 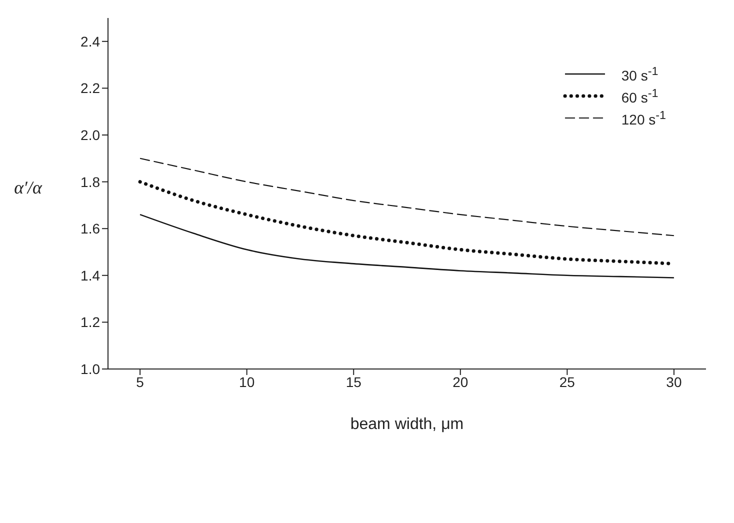 What do you see at coordinates (639, 96) in the screenshot?
I see `legend-label: 60 s$^{-1}$` at bounding box center [639, 96].